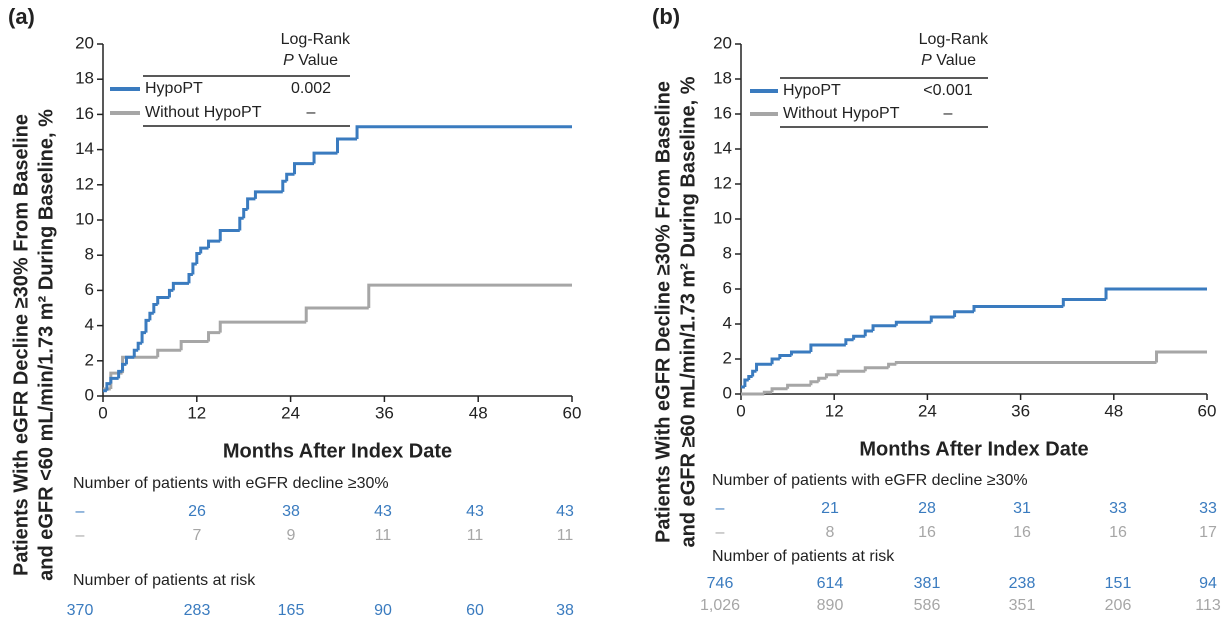  Describe the element at coordinates (84, 148) in the screenshot. I see `y-tick-label: 14` at that location.